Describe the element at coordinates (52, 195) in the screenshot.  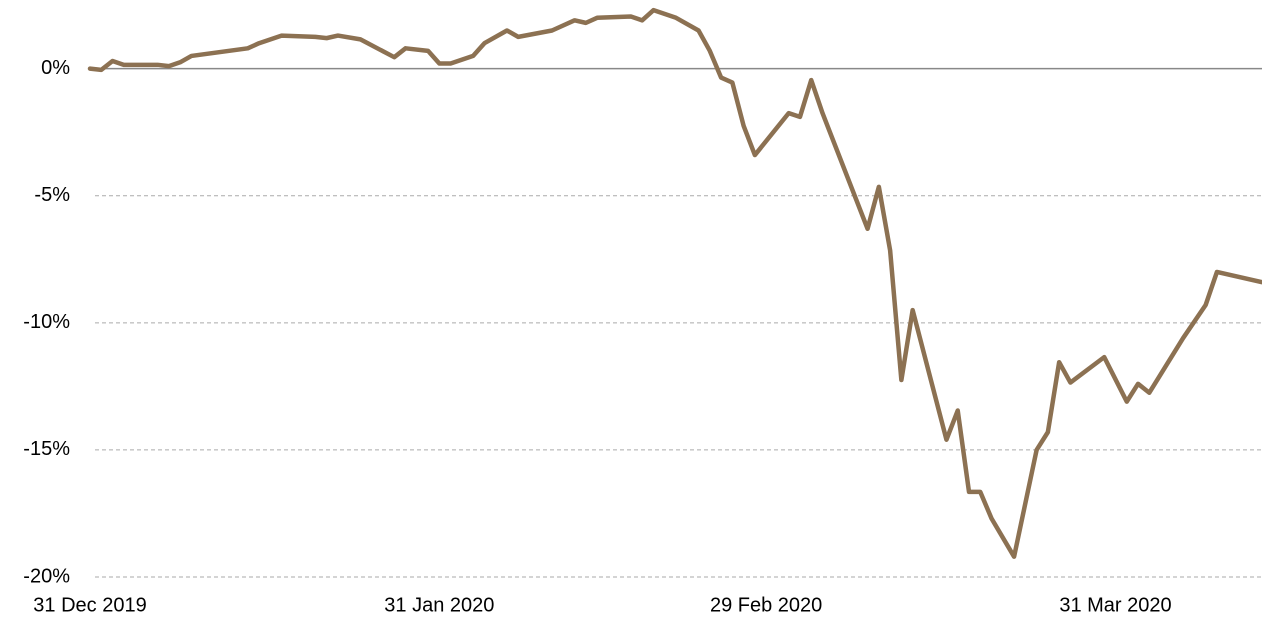
I see `y-tick-label: -5%` at that location.